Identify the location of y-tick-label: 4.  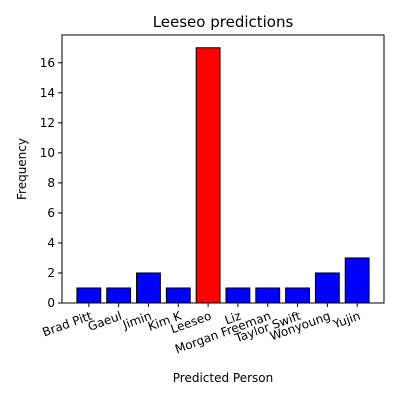
(51, 243).